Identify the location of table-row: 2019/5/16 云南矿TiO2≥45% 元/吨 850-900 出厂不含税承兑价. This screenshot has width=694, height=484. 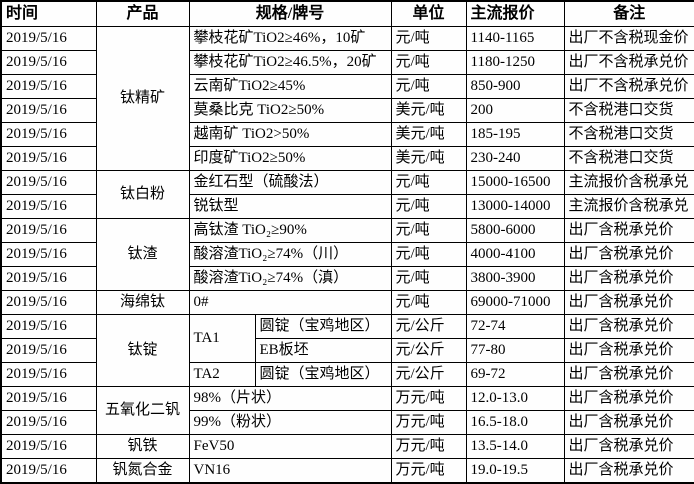
(347, 86).